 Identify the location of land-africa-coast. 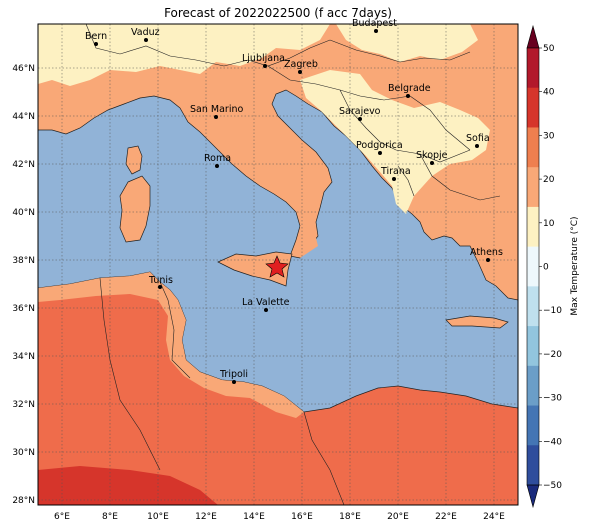
(171, 345).